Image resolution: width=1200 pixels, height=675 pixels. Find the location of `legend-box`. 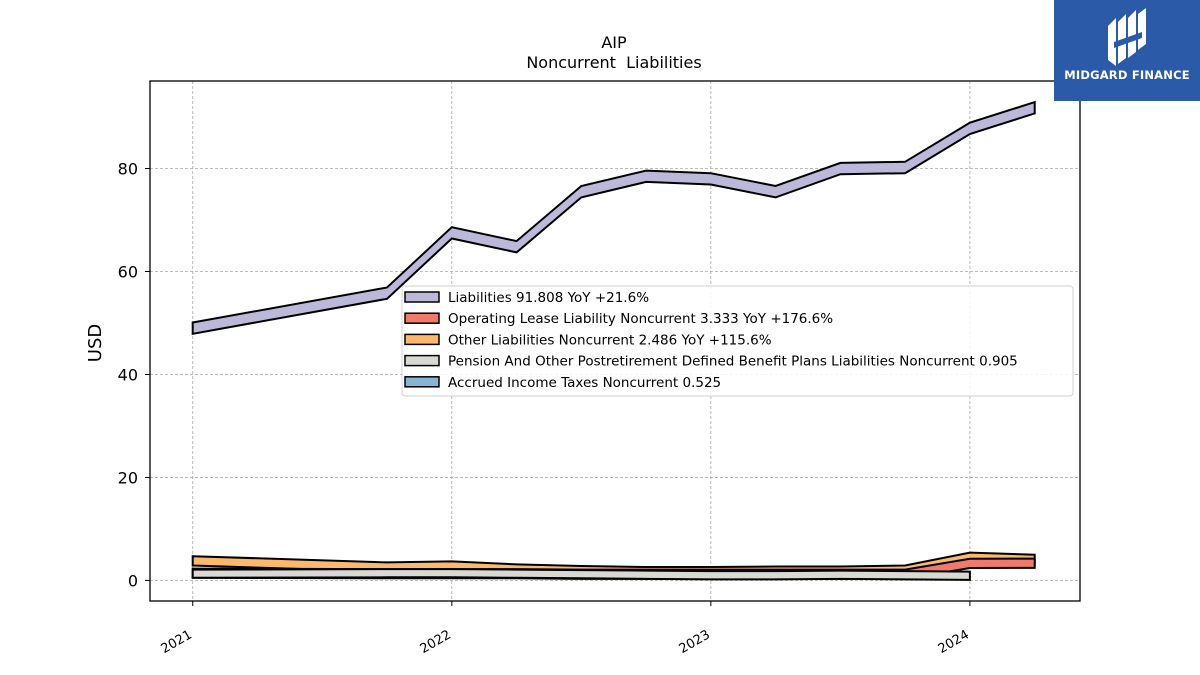

legend-box is located at coordinates (737, 341).